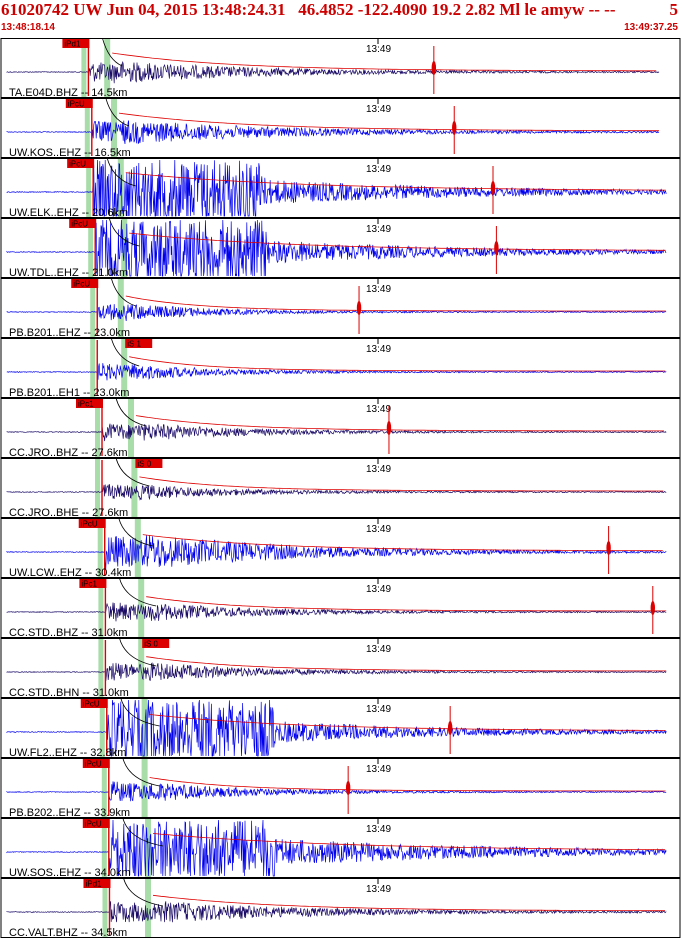 The width and height of the screenshot is (682, 938). I want to click on channel-label: UW.ELK..EHZ -- 20.6km, so click(68, 213).